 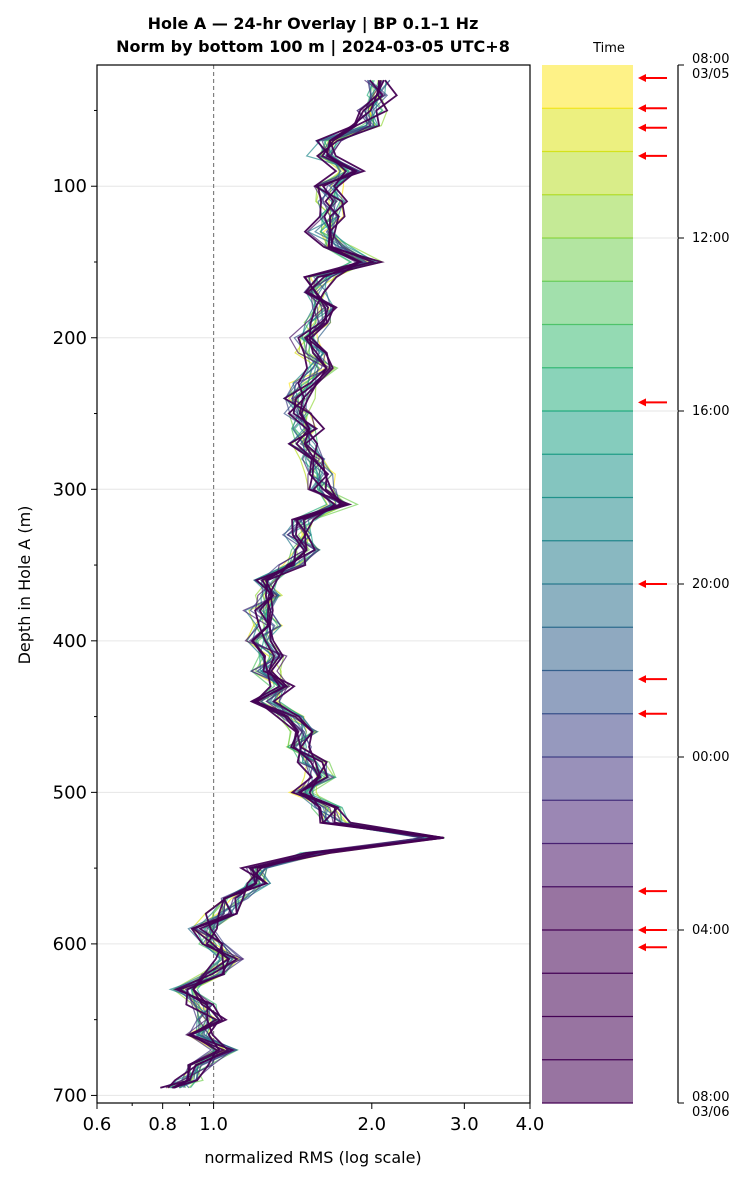 I want to click on y-tick-label: 600, so click(x=70, y=944).